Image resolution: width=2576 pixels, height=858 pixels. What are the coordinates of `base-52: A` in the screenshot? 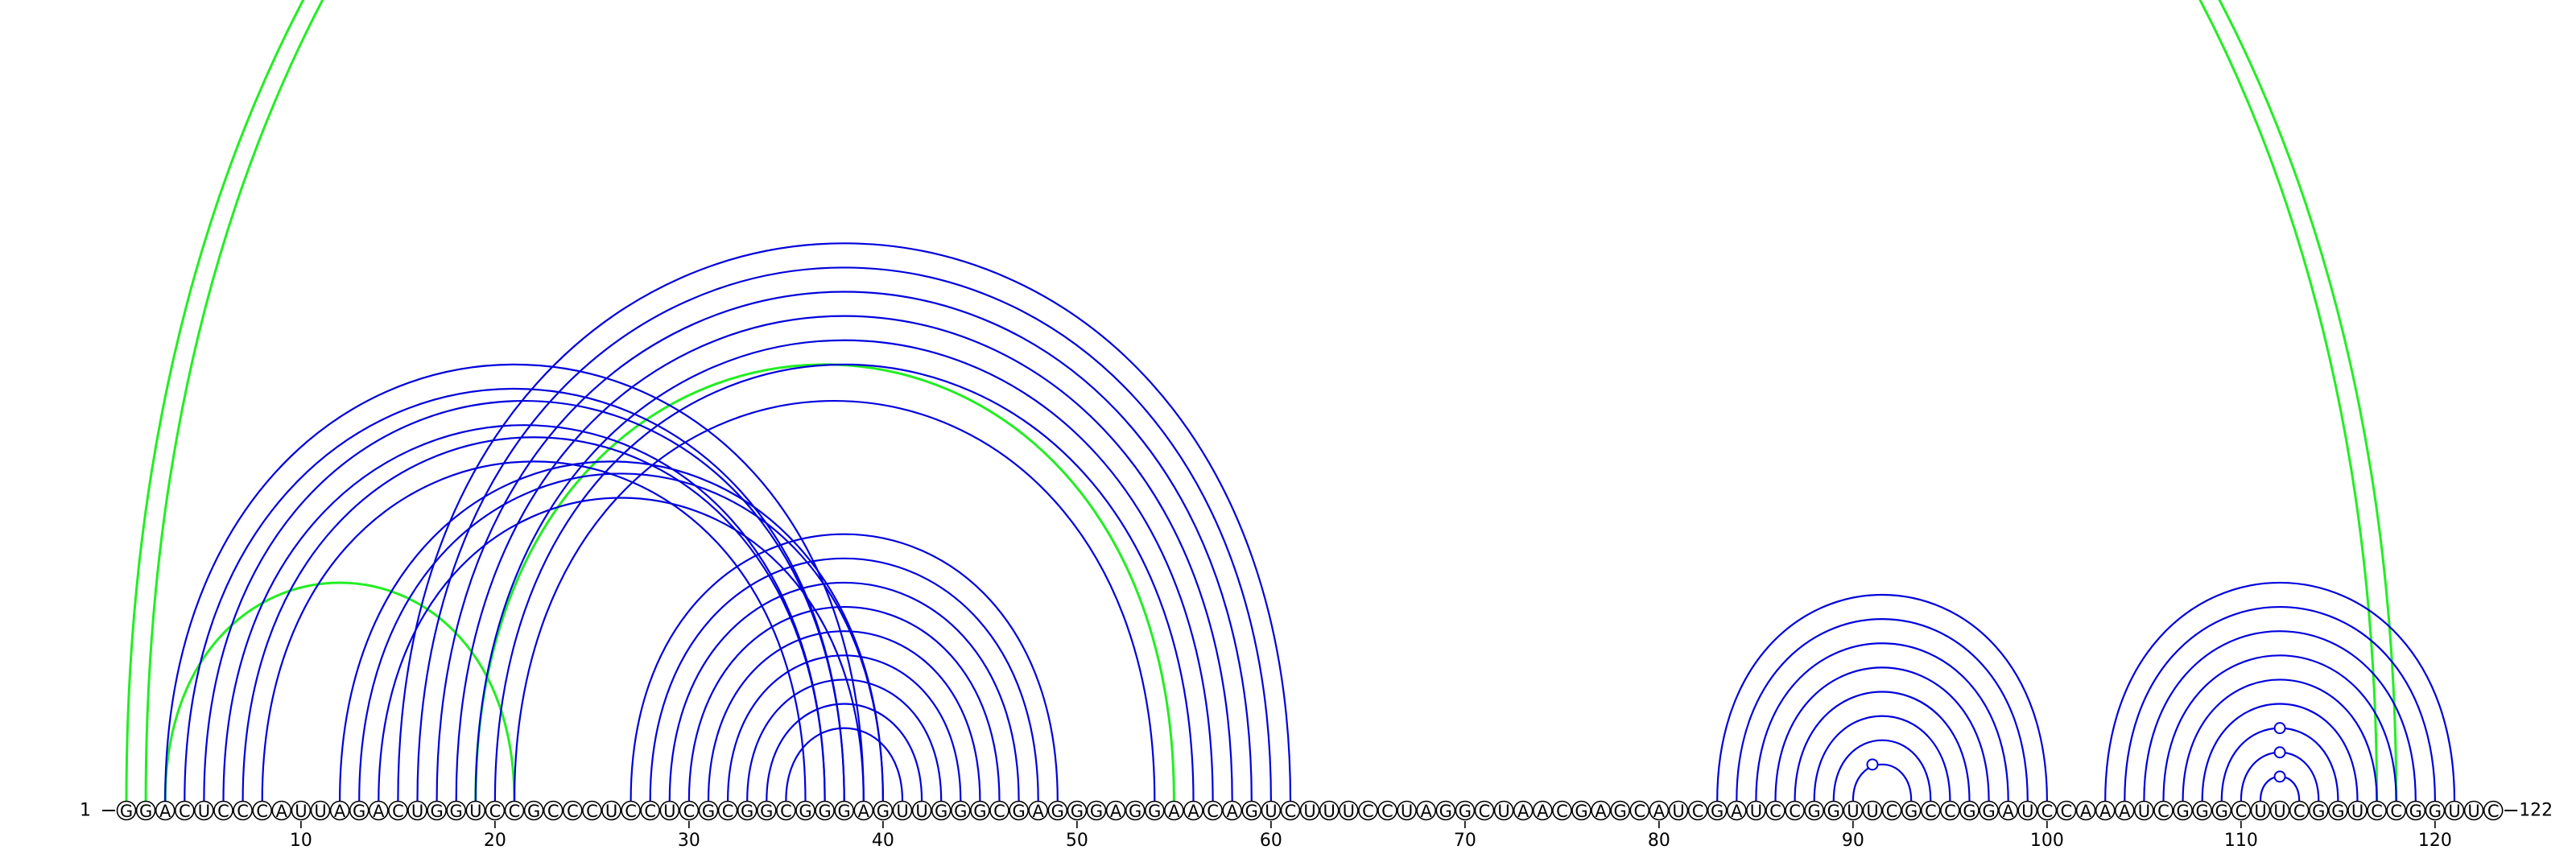 It's located at (1115, 811).